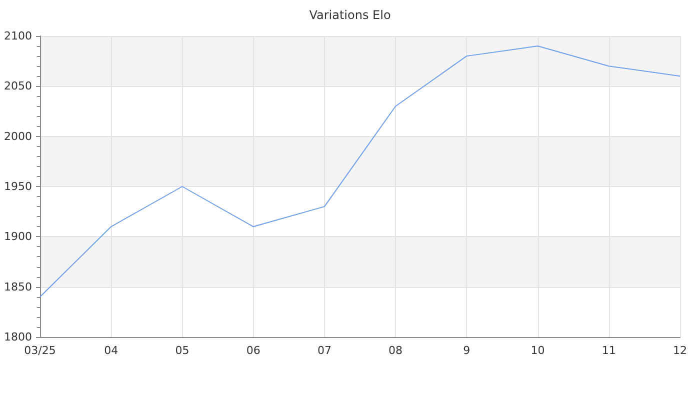 The image size is (700, 400). What do you see at coordinates (18, 36) in the screenshot?
I see `y-tick-label: 2100` at bounding box center [18, 36].